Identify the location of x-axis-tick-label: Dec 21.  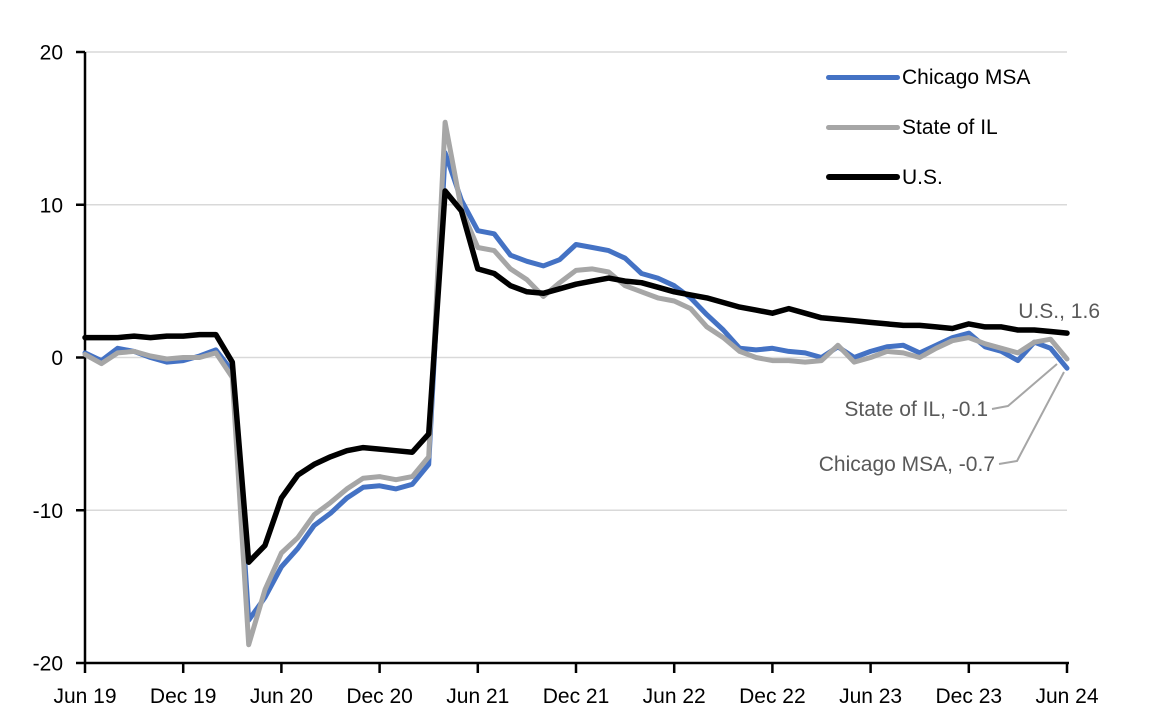
(576, 696).